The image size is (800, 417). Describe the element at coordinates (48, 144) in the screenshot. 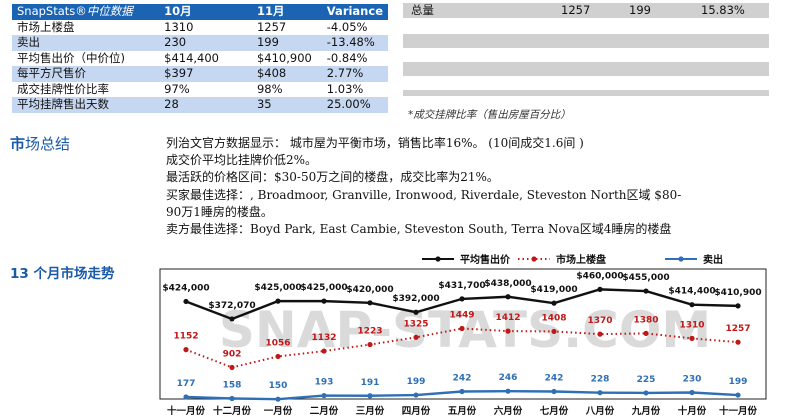

I see `summary-title-rest: 场总结` at that location.